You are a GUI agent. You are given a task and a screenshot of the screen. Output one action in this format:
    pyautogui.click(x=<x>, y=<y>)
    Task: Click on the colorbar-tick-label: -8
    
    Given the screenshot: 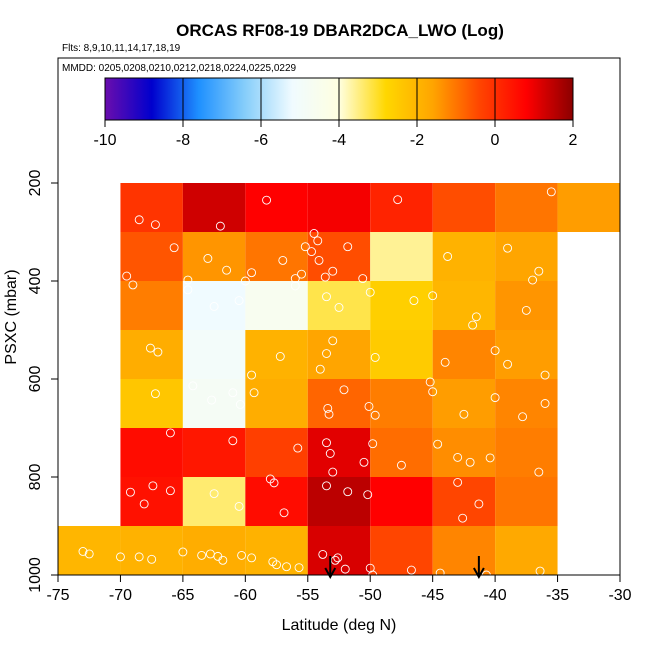 What is the action you would take?
    pyautogui.click(x=183, y=140)
    